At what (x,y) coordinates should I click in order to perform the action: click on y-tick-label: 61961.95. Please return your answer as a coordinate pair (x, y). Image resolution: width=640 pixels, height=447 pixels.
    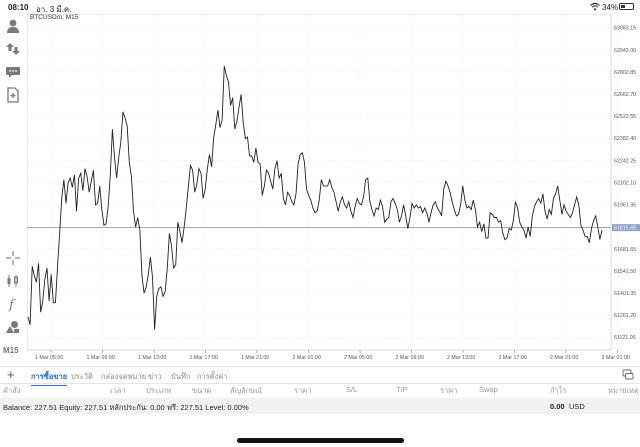
    Looking at the image, I should click on (625, 206).